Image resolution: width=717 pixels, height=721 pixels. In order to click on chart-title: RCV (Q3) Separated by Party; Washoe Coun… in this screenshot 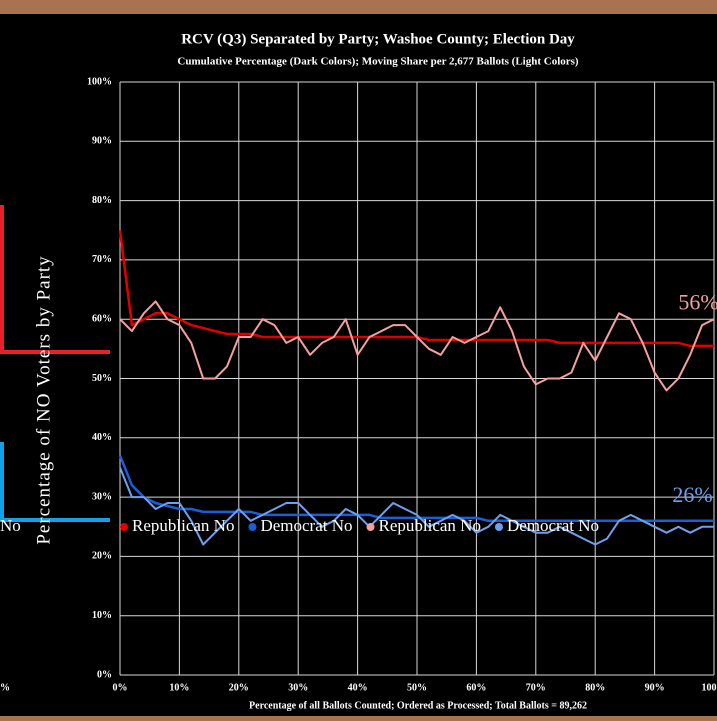, I will do `click(378, 39)`.